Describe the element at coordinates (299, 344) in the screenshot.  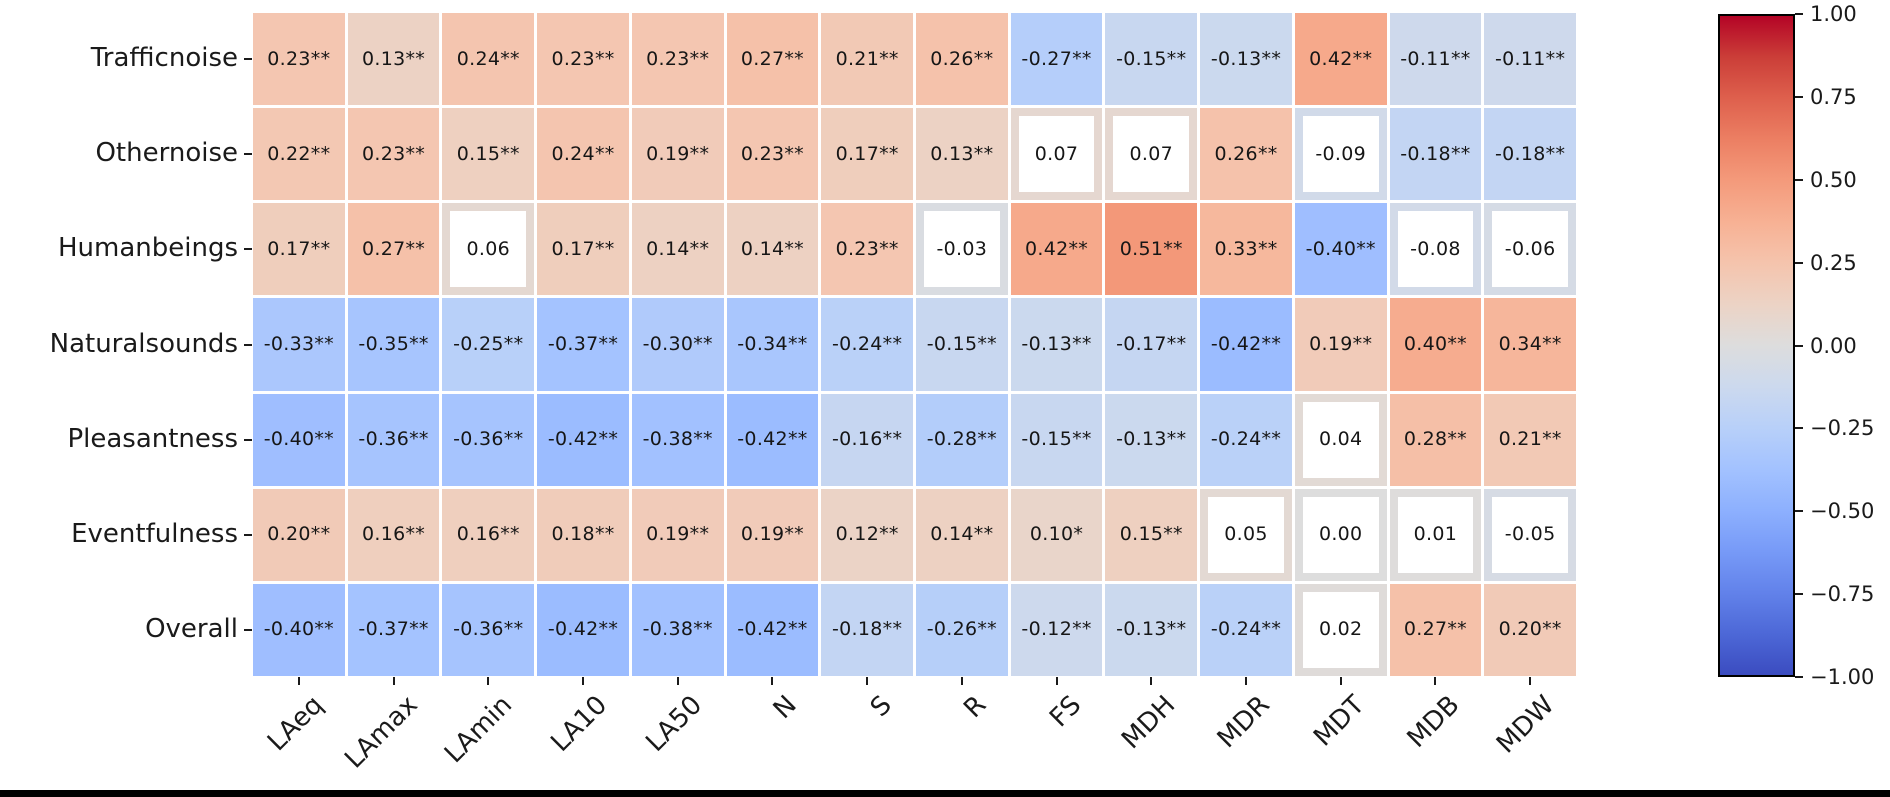
I see `heatmap-cell: -0.33**` at that location.